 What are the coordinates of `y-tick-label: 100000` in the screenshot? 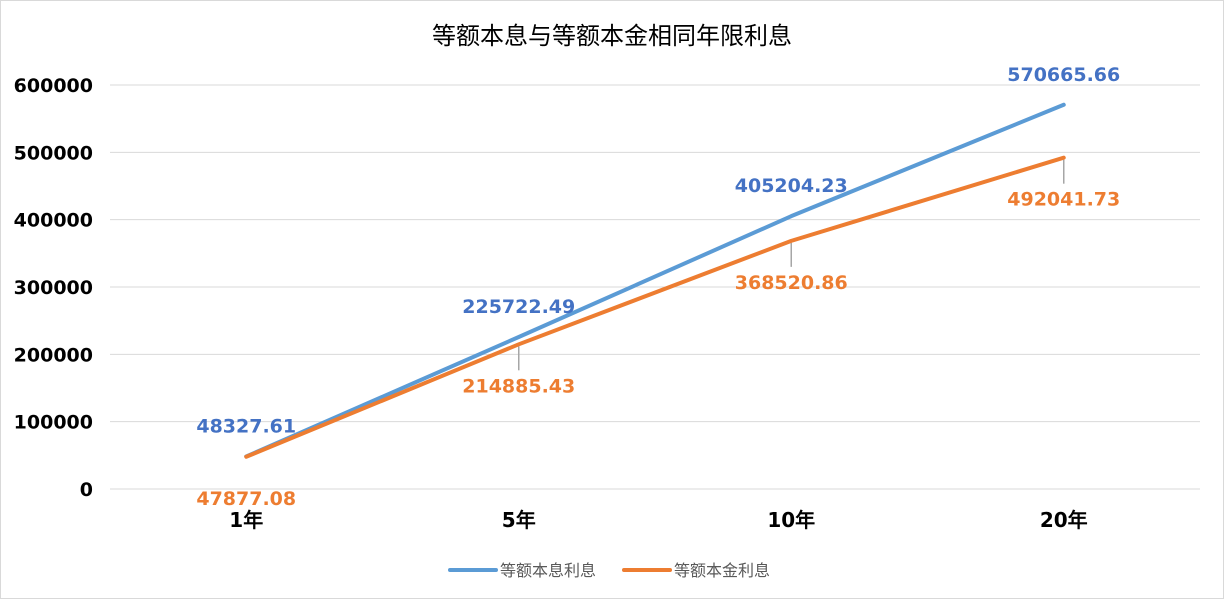 It's located at (53, 423).